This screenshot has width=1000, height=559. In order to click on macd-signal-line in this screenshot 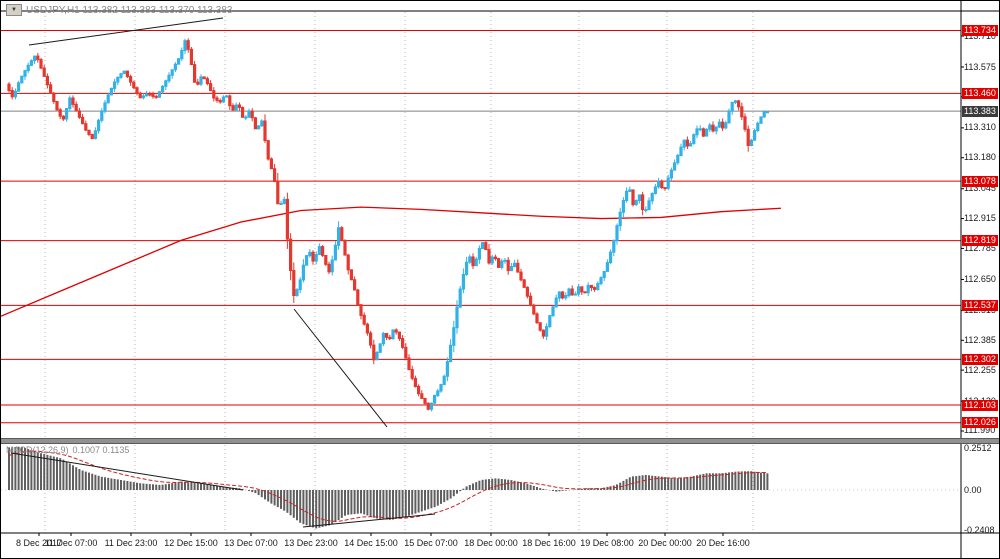, I will do `click(388, 486)`.